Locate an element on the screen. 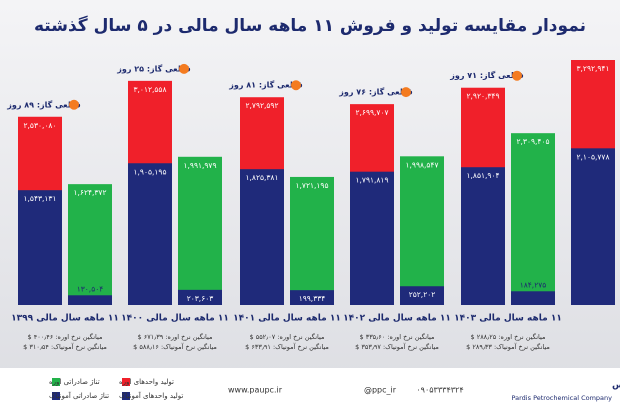 The image size is (620, 410). legend-label: تناژ صادراتی آمونیاک is located at coordinates (79, 395).